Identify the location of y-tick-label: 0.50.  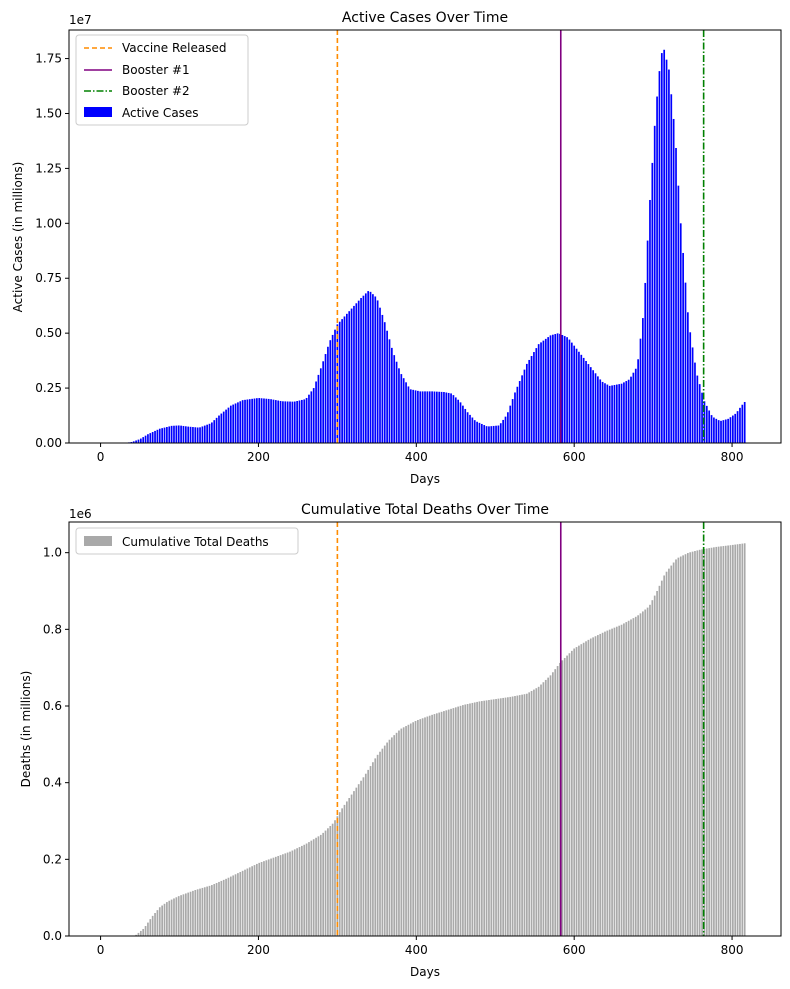
(48, 333).